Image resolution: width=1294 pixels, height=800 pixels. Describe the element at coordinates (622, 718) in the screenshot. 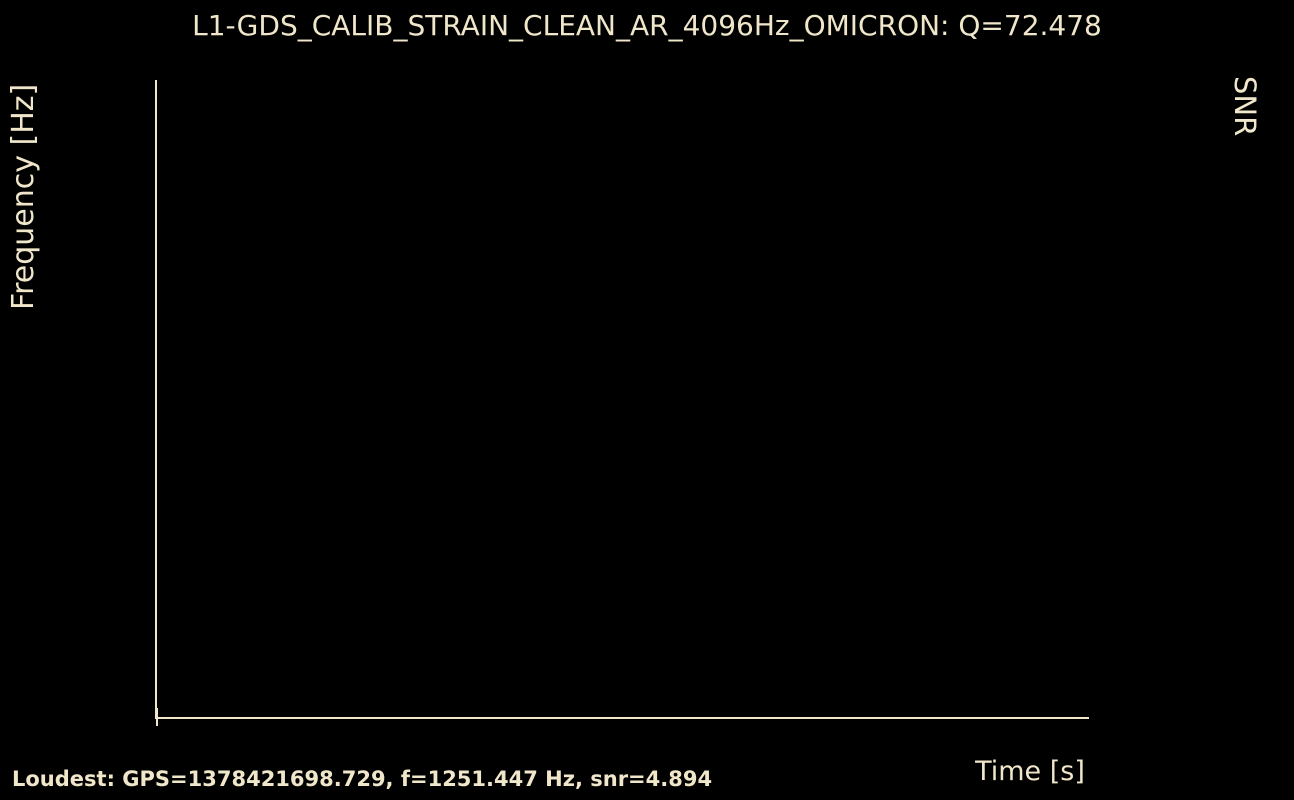

I see `x-axis-spine` at that location.